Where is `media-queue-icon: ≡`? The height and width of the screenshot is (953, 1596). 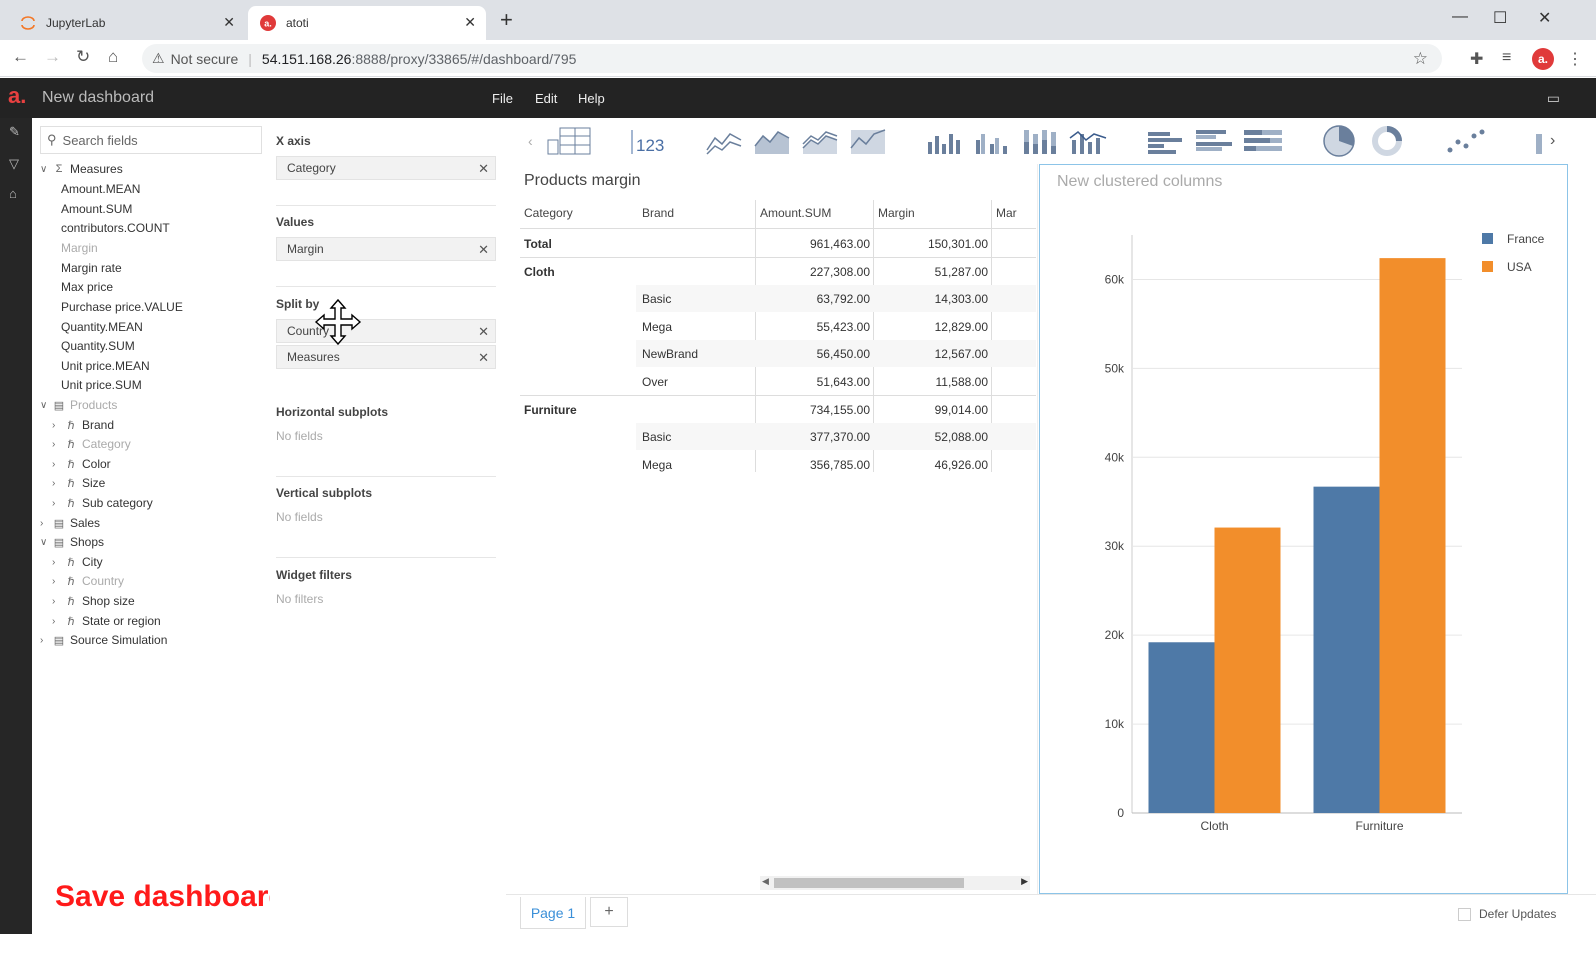
media-queue-icon: ≡ is located at coordinates (1507, 57).